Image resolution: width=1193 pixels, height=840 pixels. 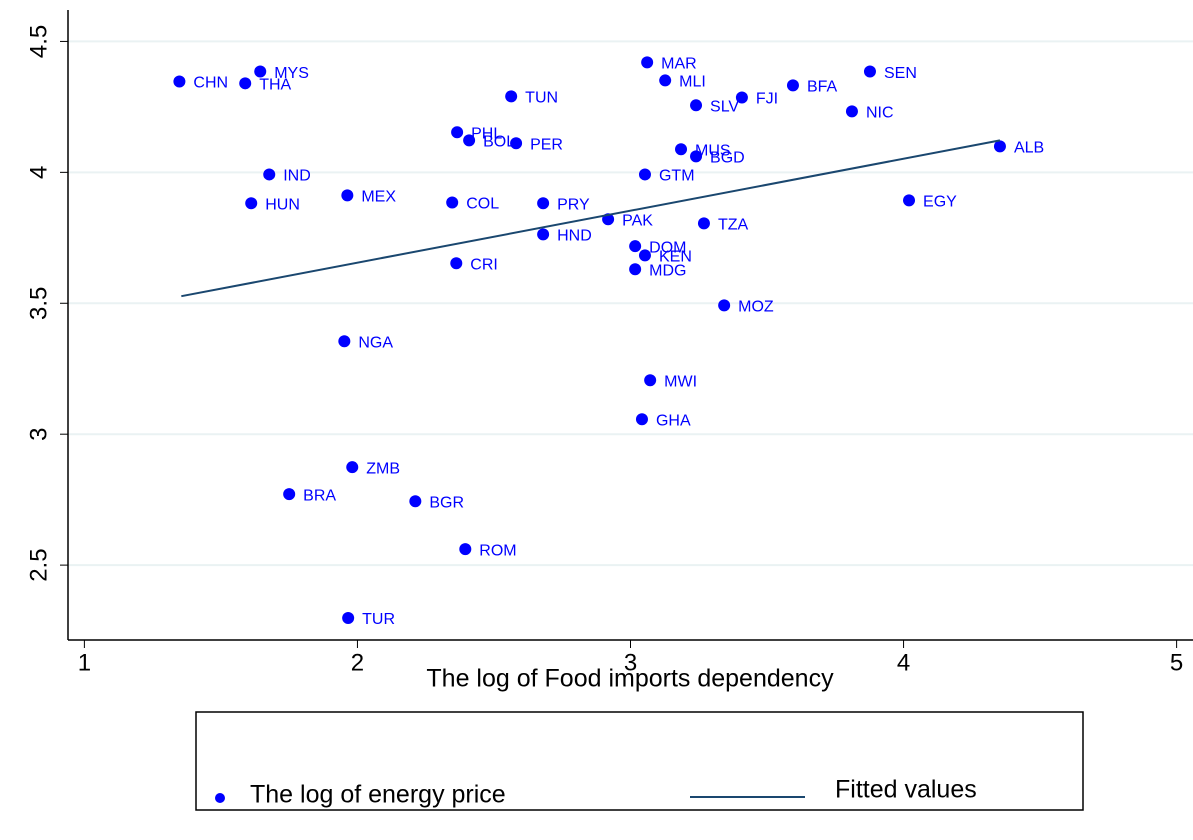 What do you see at coordinates (357, 662) in the screenshot?
I see `x-tick-label: 2` at bounding box center [357, 662].